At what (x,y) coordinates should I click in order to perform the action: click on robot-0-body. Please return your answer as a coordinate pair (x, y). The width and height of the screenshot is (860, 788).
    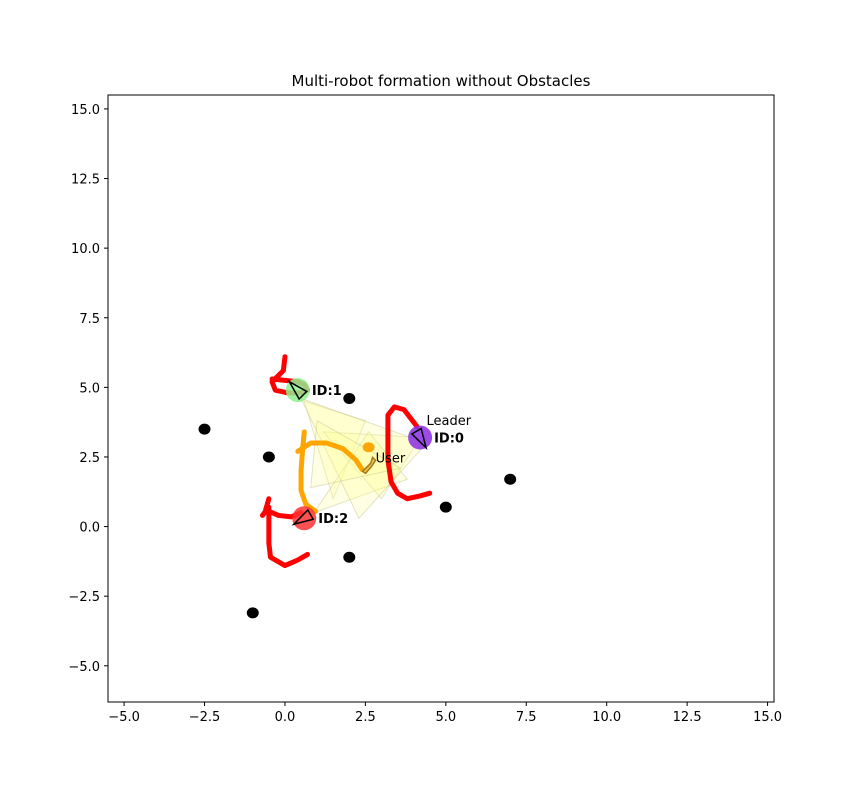
    Looking at the image, I should click on (420, 437).